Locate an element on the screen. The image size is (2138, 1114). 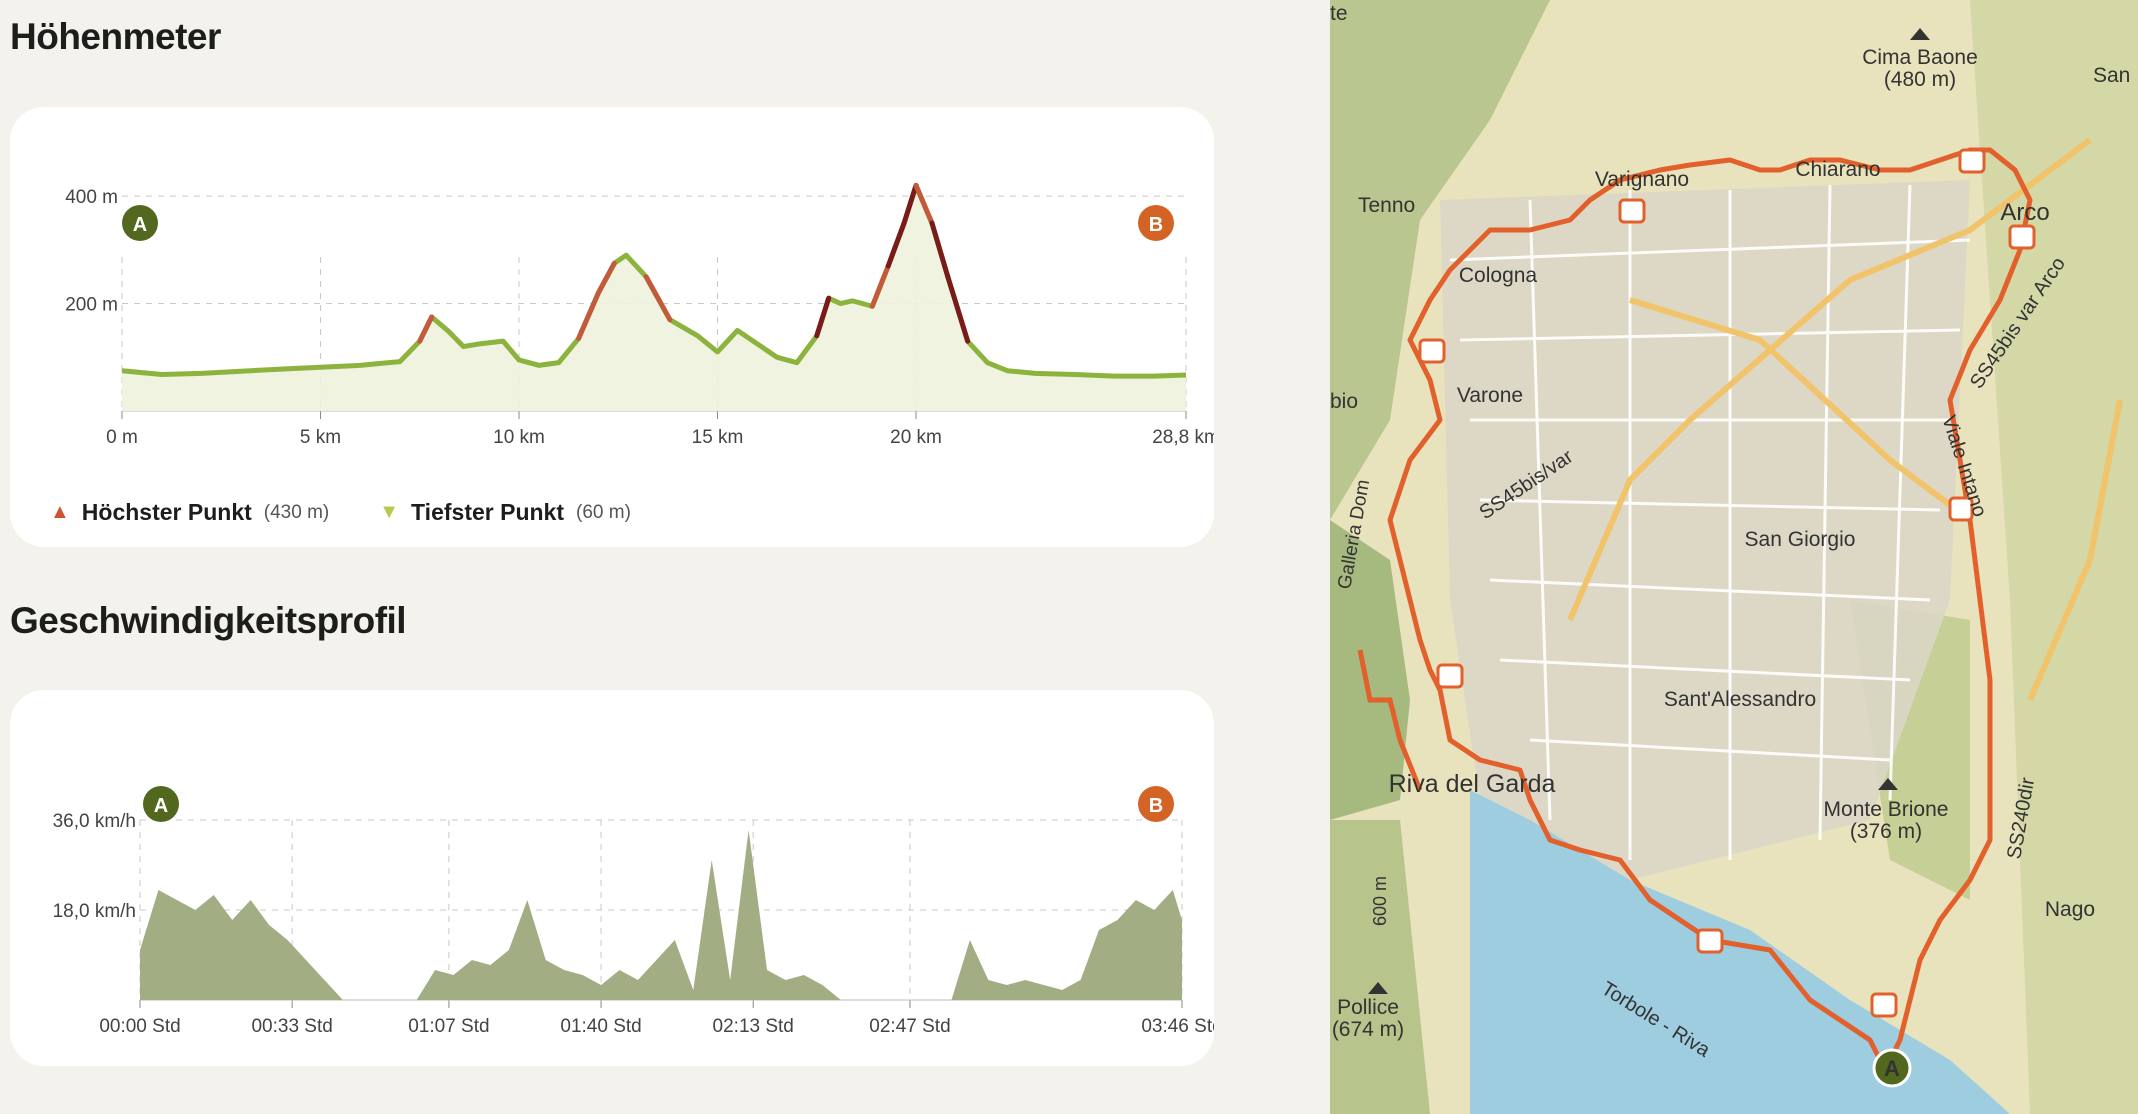
legend-high-value: (430 m) is located at coordinates (296, 512).